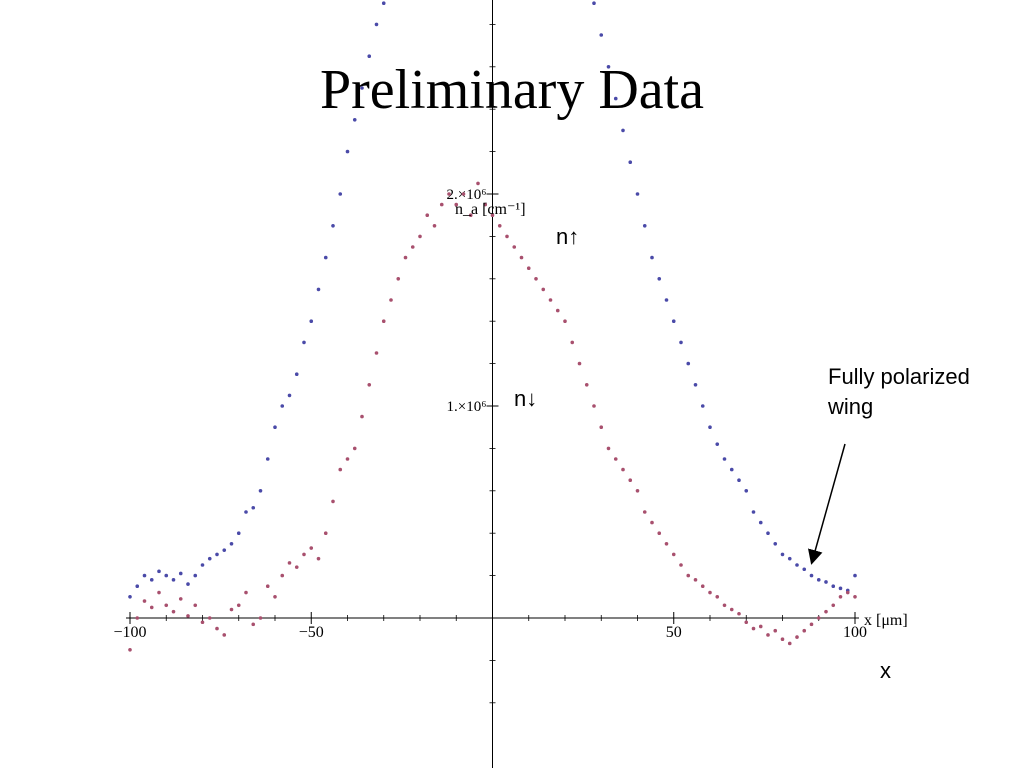  What do you see at coordinates (885, 670) in the screenshot?
I see `x-caption: x` at bounding box center [885, 670].